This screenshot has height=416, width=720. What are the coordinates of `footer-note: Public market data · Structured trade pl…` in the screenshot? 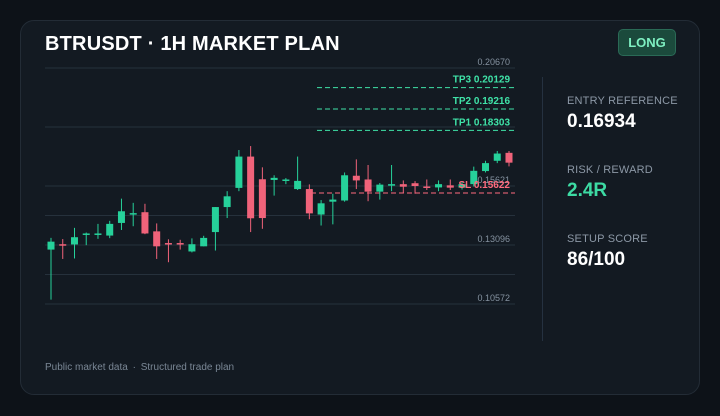 It's located at (139, 367).